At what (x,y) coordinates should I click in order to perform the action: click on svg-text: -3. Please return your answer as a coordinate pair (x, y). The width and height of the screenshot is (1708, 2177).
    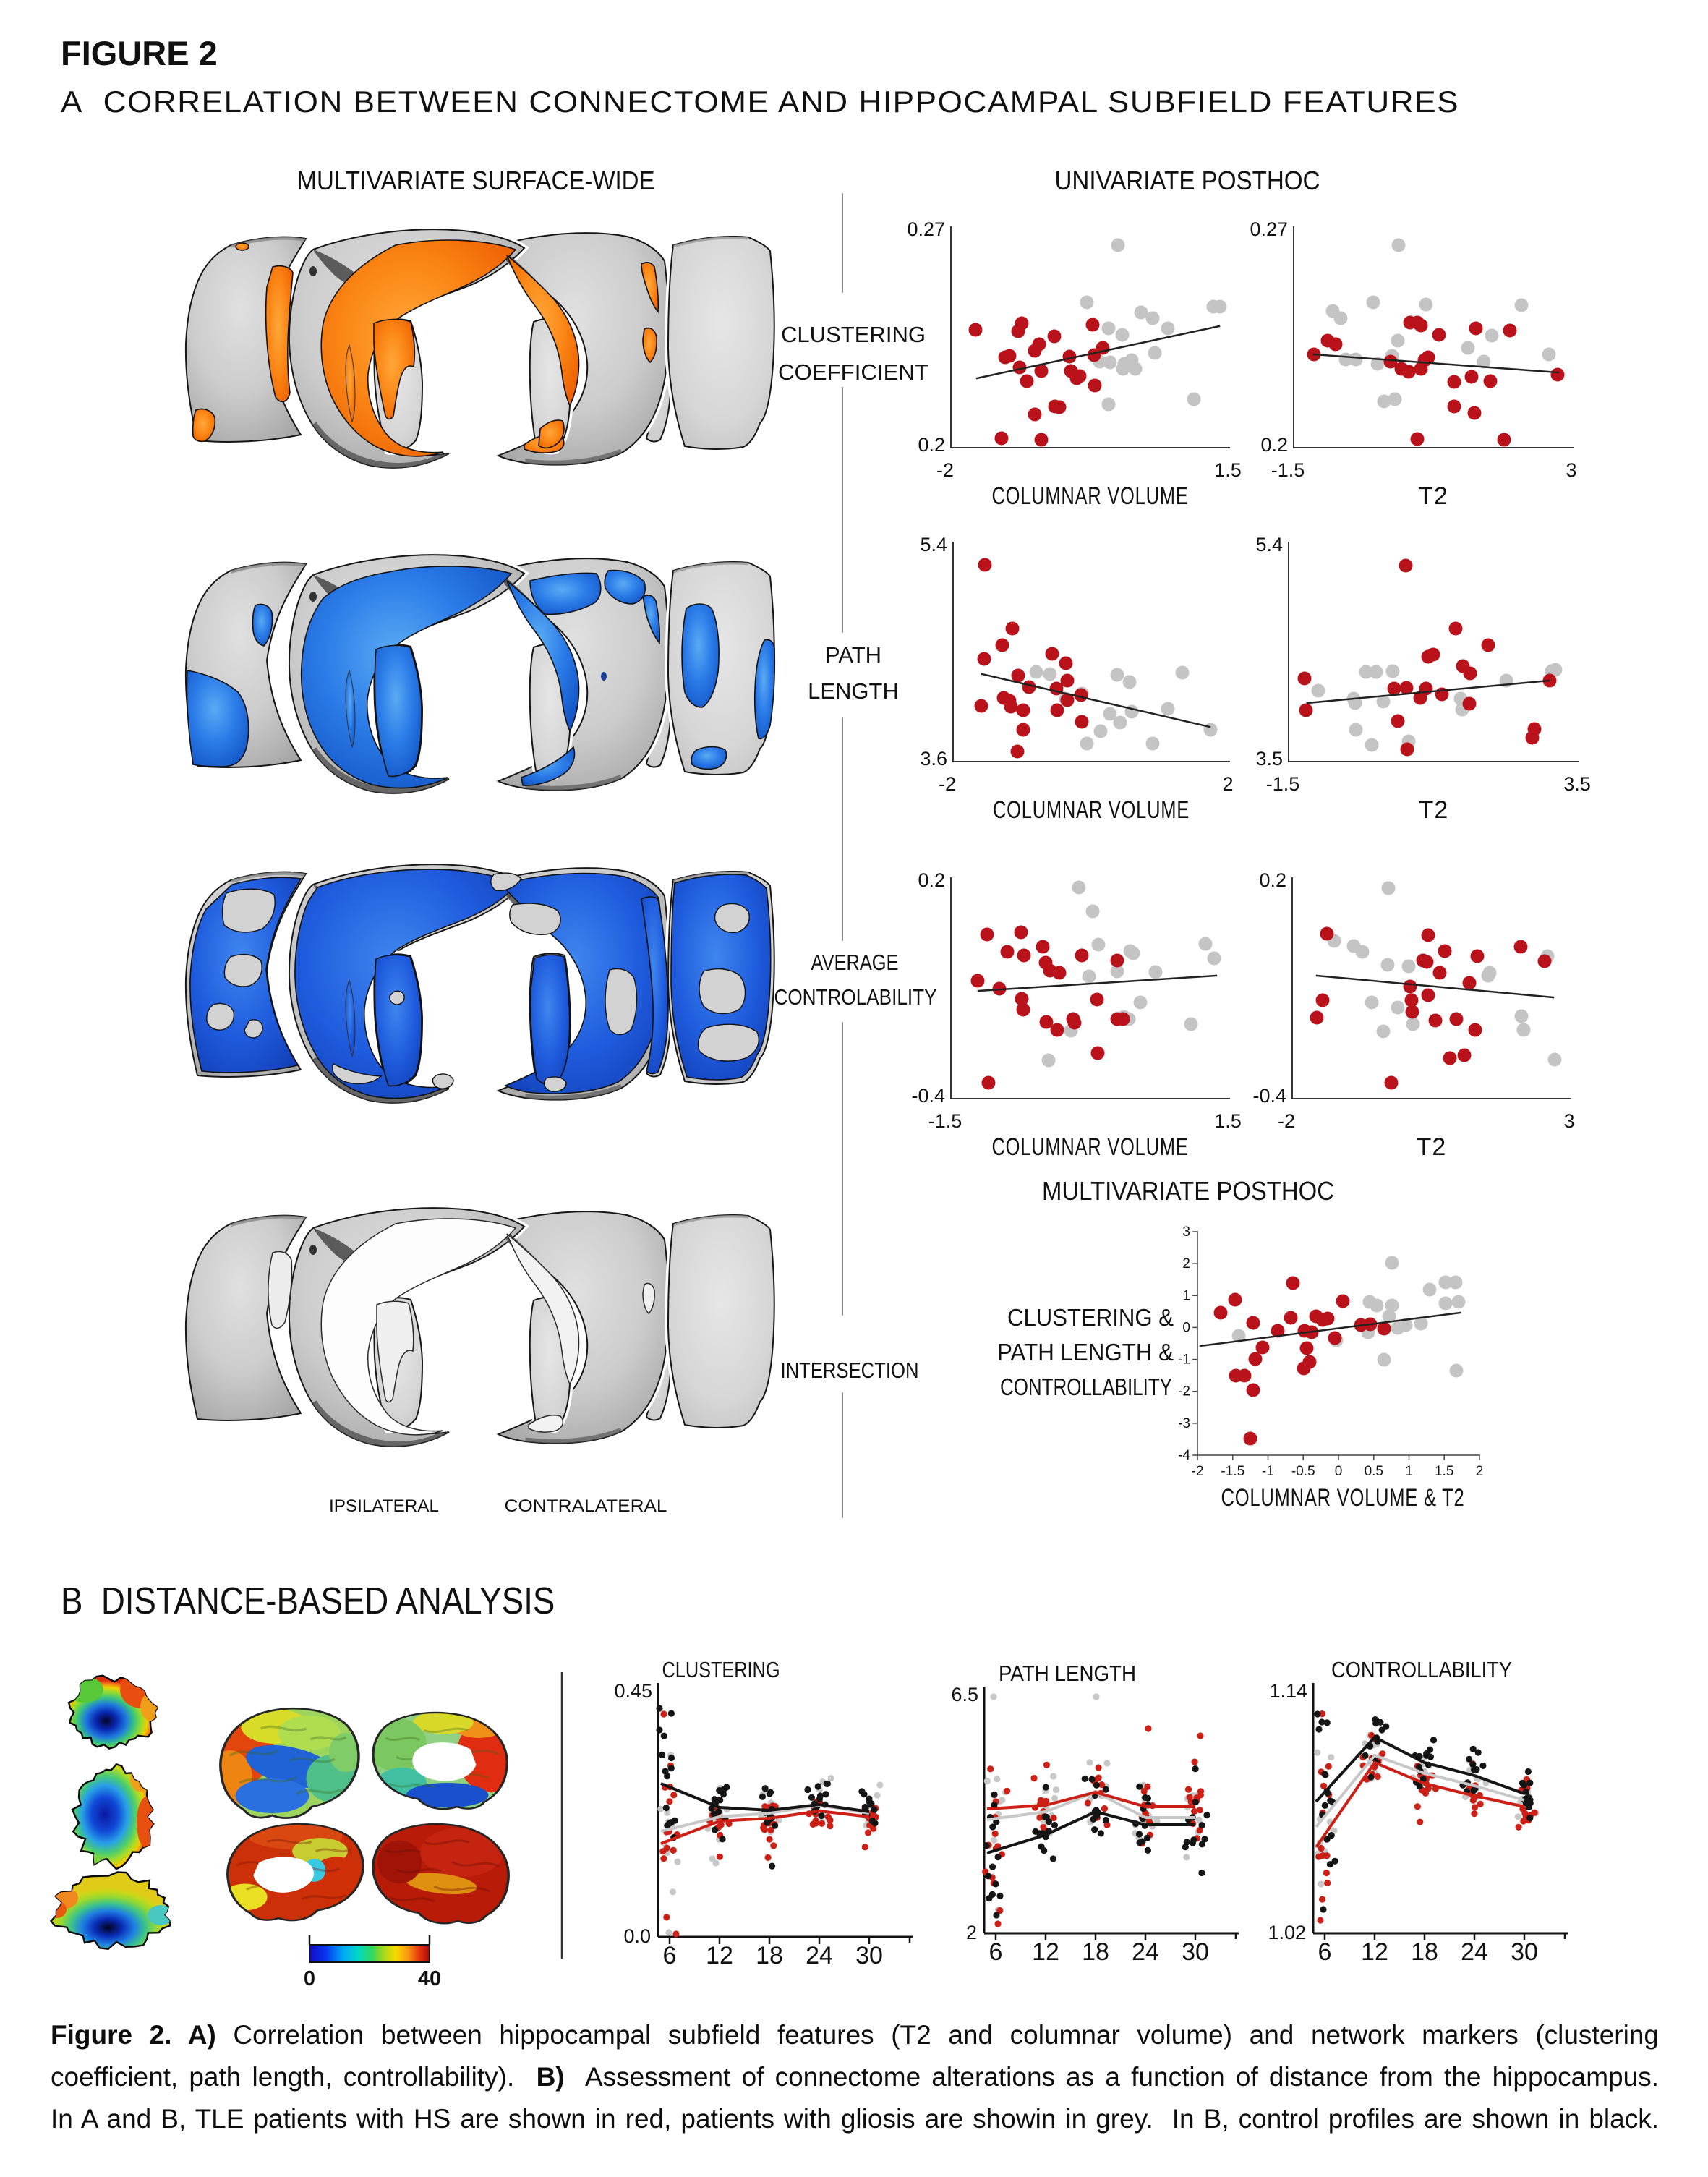
    Looking at the image, I should click on (1184, 1423).